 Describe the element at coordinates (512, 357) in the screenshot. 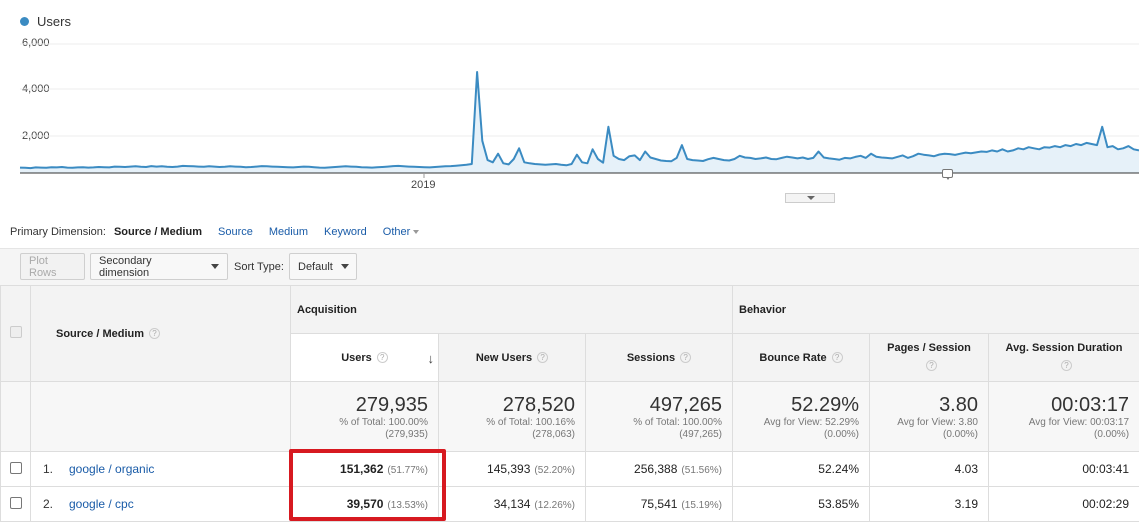

I see `metric-header-new-users: New Users?` at that location.